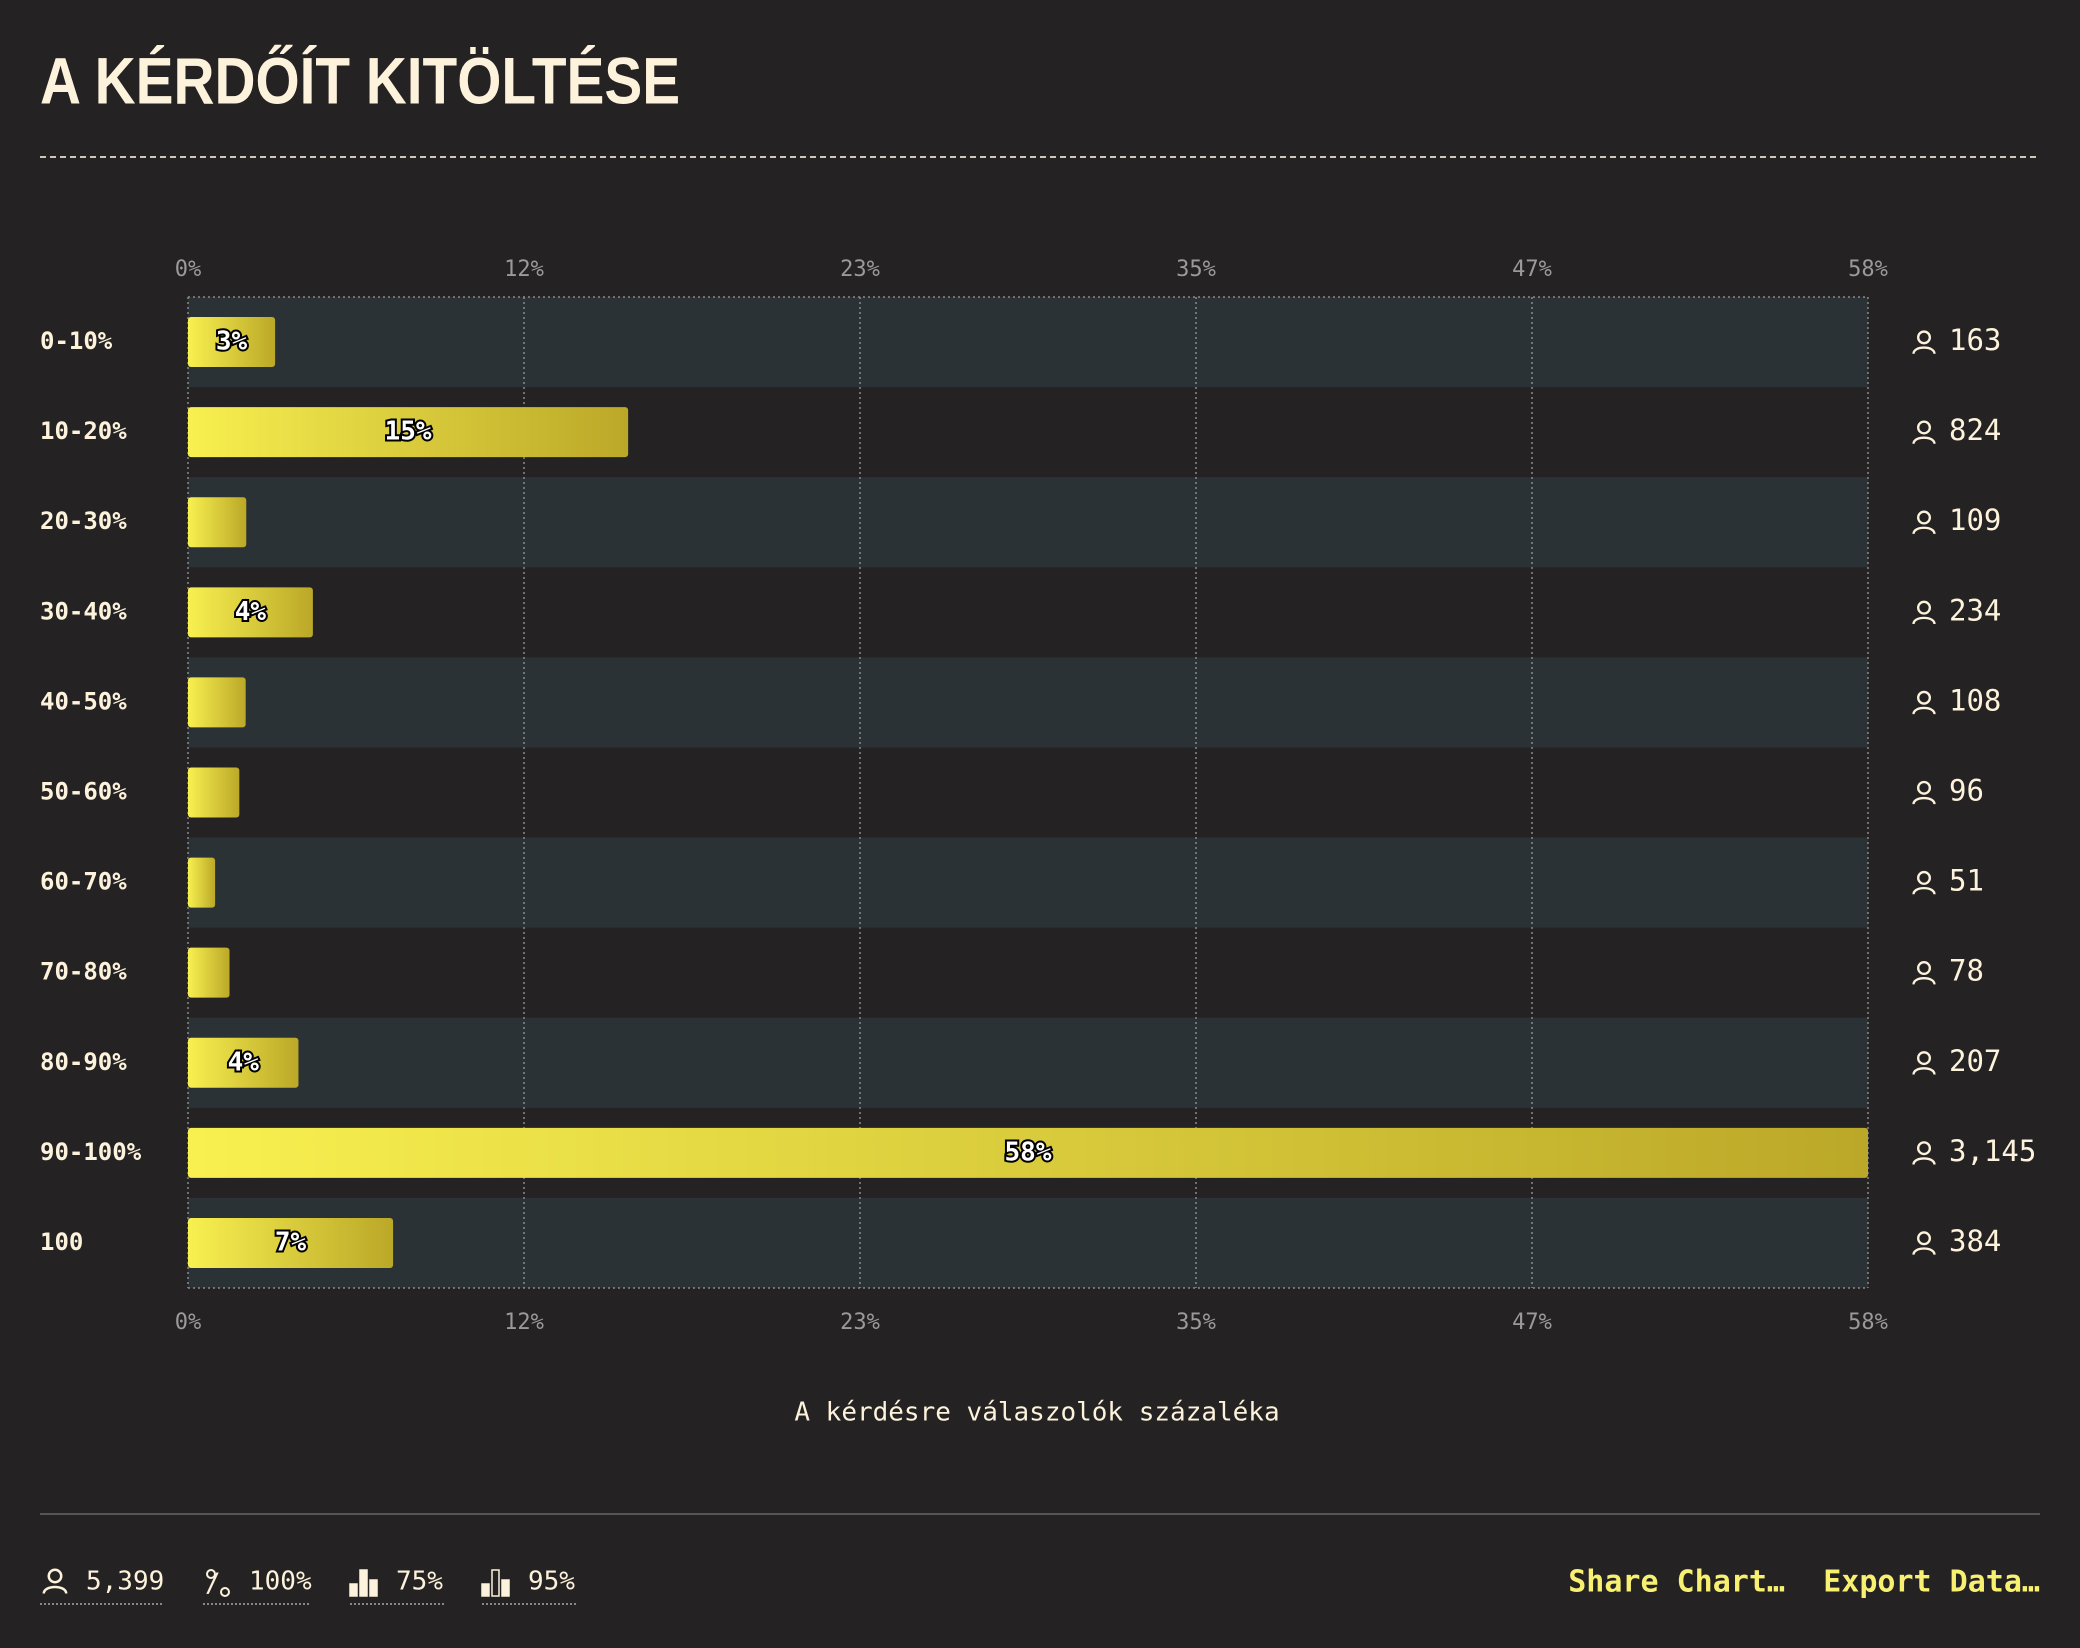 This screenshot has height=1648, width=2080. I want to click on category-label: 80-90%, so click(83, 1062).